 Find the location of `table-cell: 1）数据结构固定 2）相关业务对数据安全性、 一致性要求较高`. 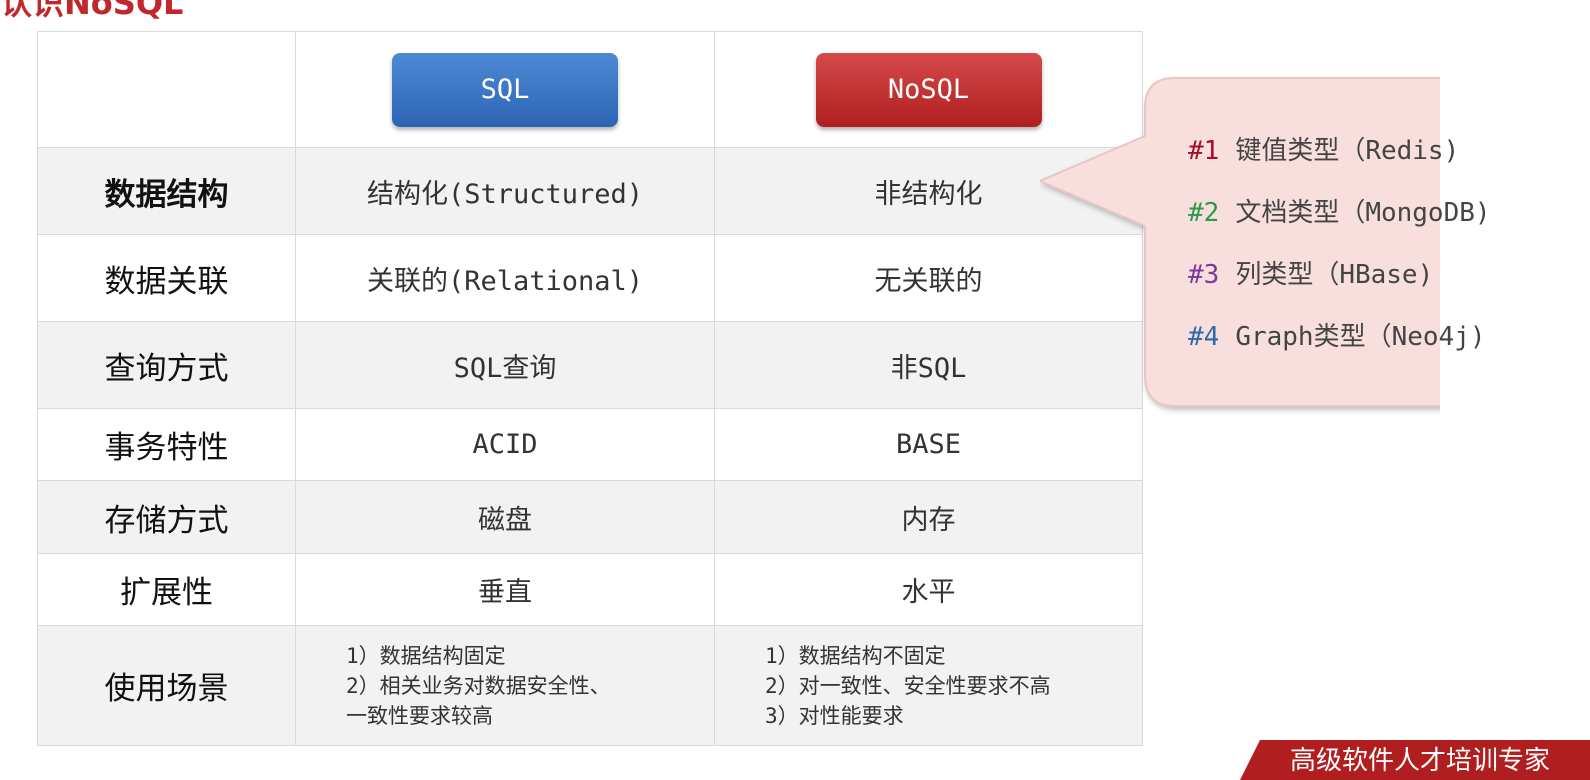

table-cell: 1）数据结构固定 2）相关业务对数据安全性、 一致性要求较高 is located at coordinates (505, 685).